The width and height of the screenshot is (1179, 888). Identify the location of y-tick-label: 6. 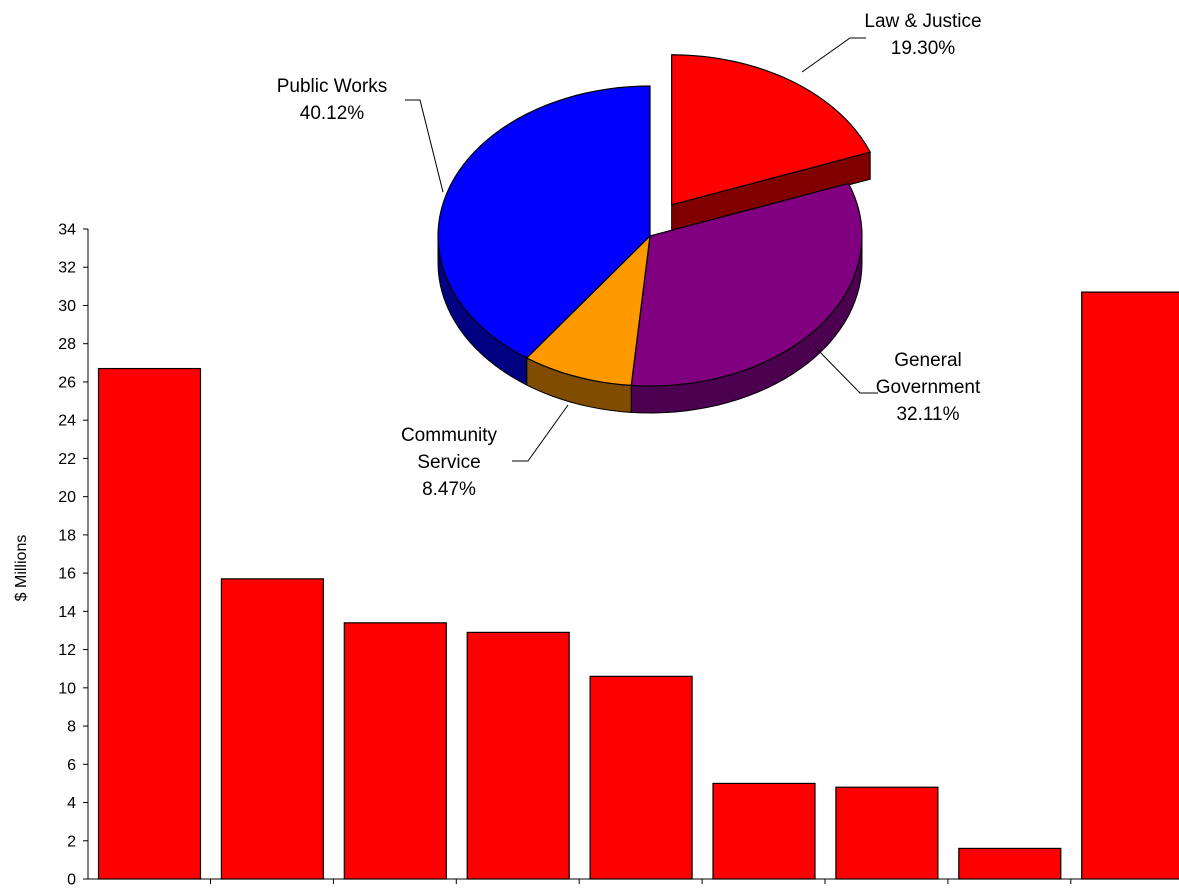
(71, 765).